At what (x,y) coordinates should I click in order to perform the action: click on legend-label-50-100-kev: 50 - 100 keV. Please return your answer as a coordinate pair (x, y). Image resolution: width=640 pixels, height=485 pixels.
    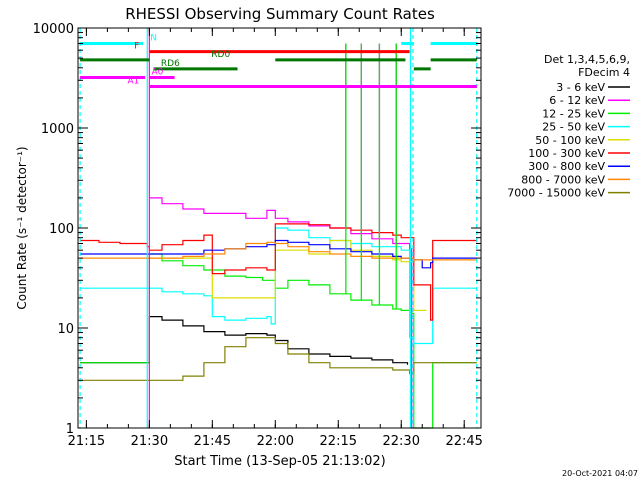
    Looking at the image, I should click on (570, 140).